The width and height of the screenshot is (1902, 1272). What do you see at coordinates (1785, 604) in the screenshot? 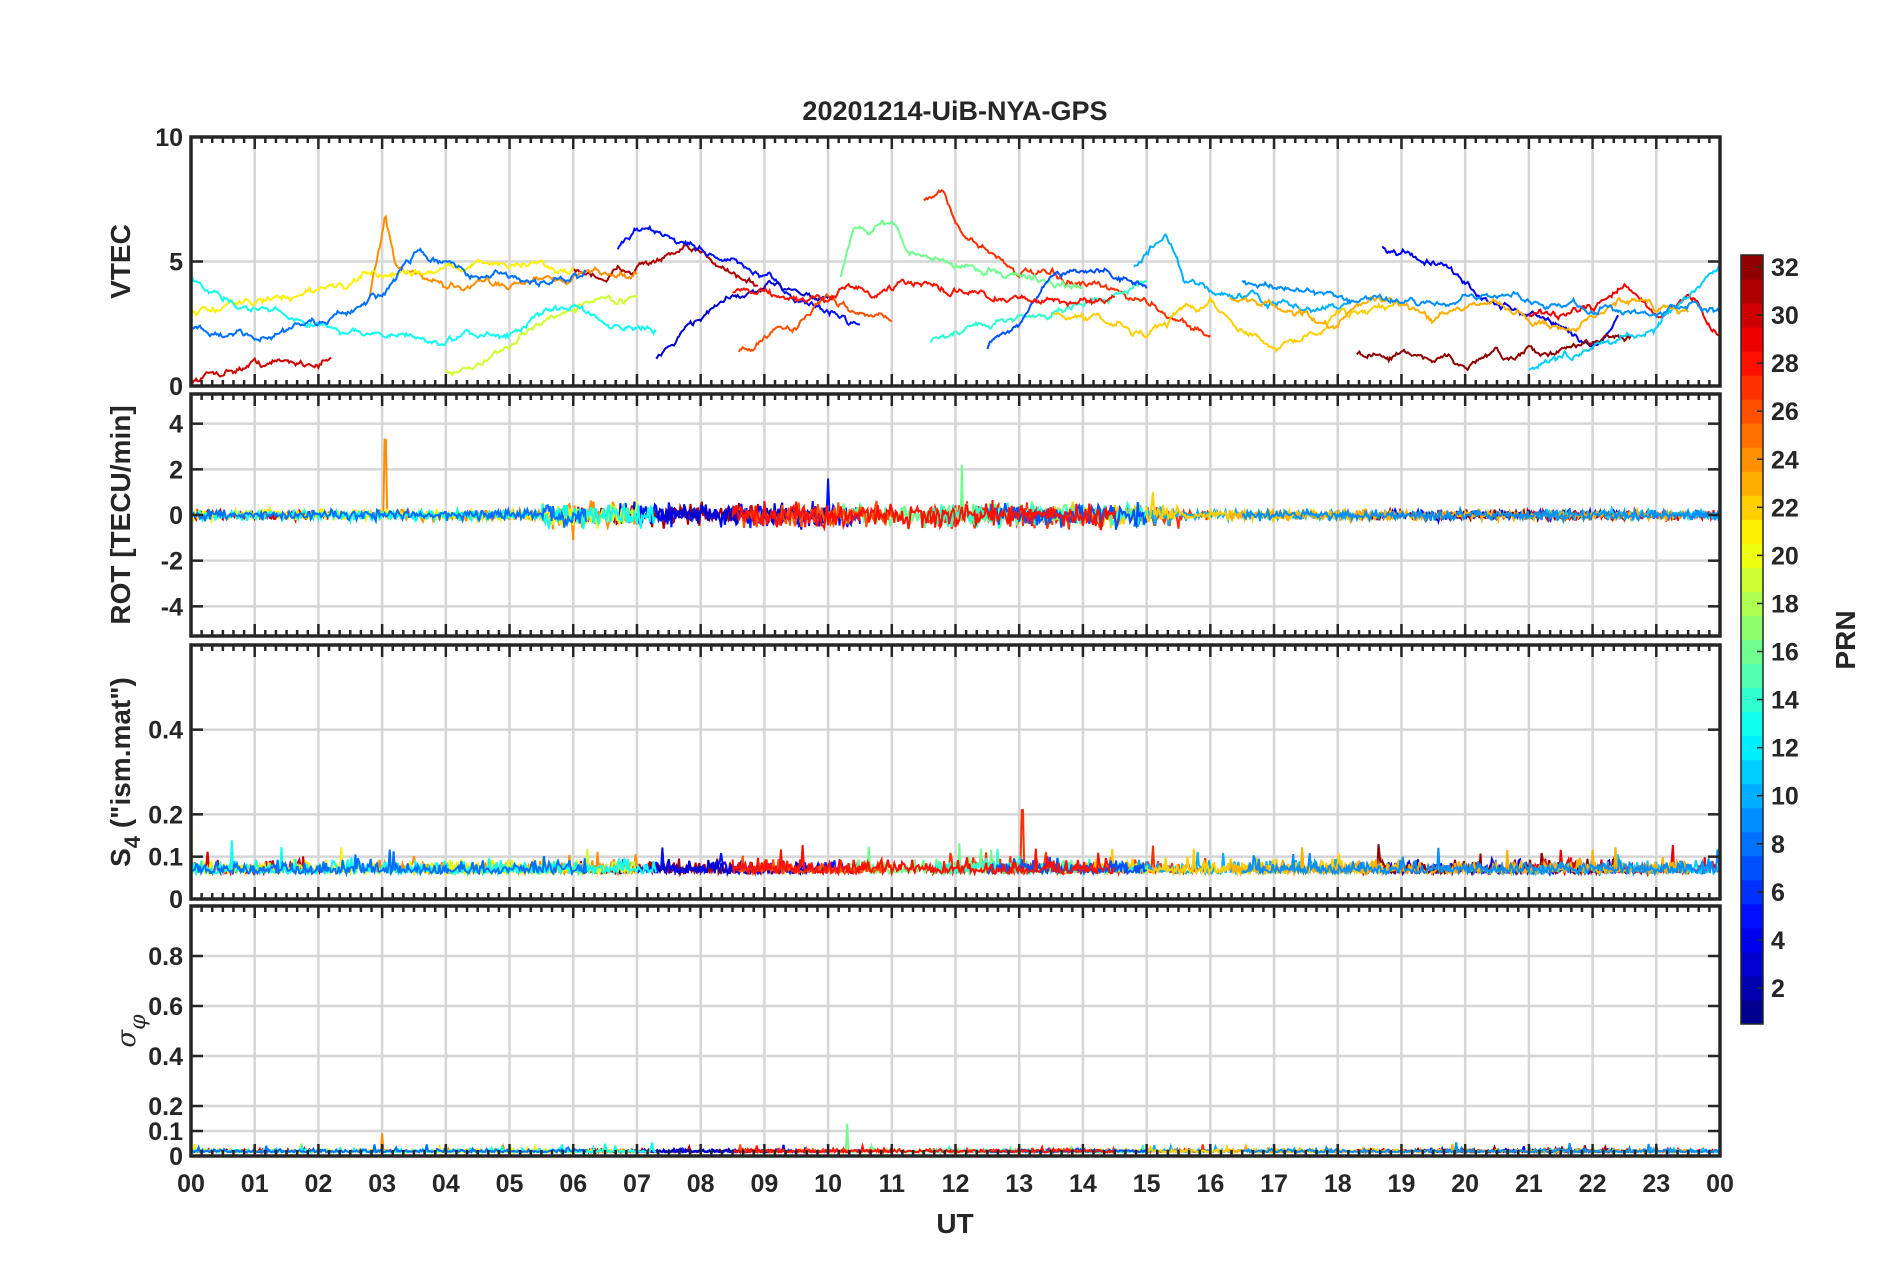
I see `colorbar-tick-label: 18` at bounding box center [1785, 604].